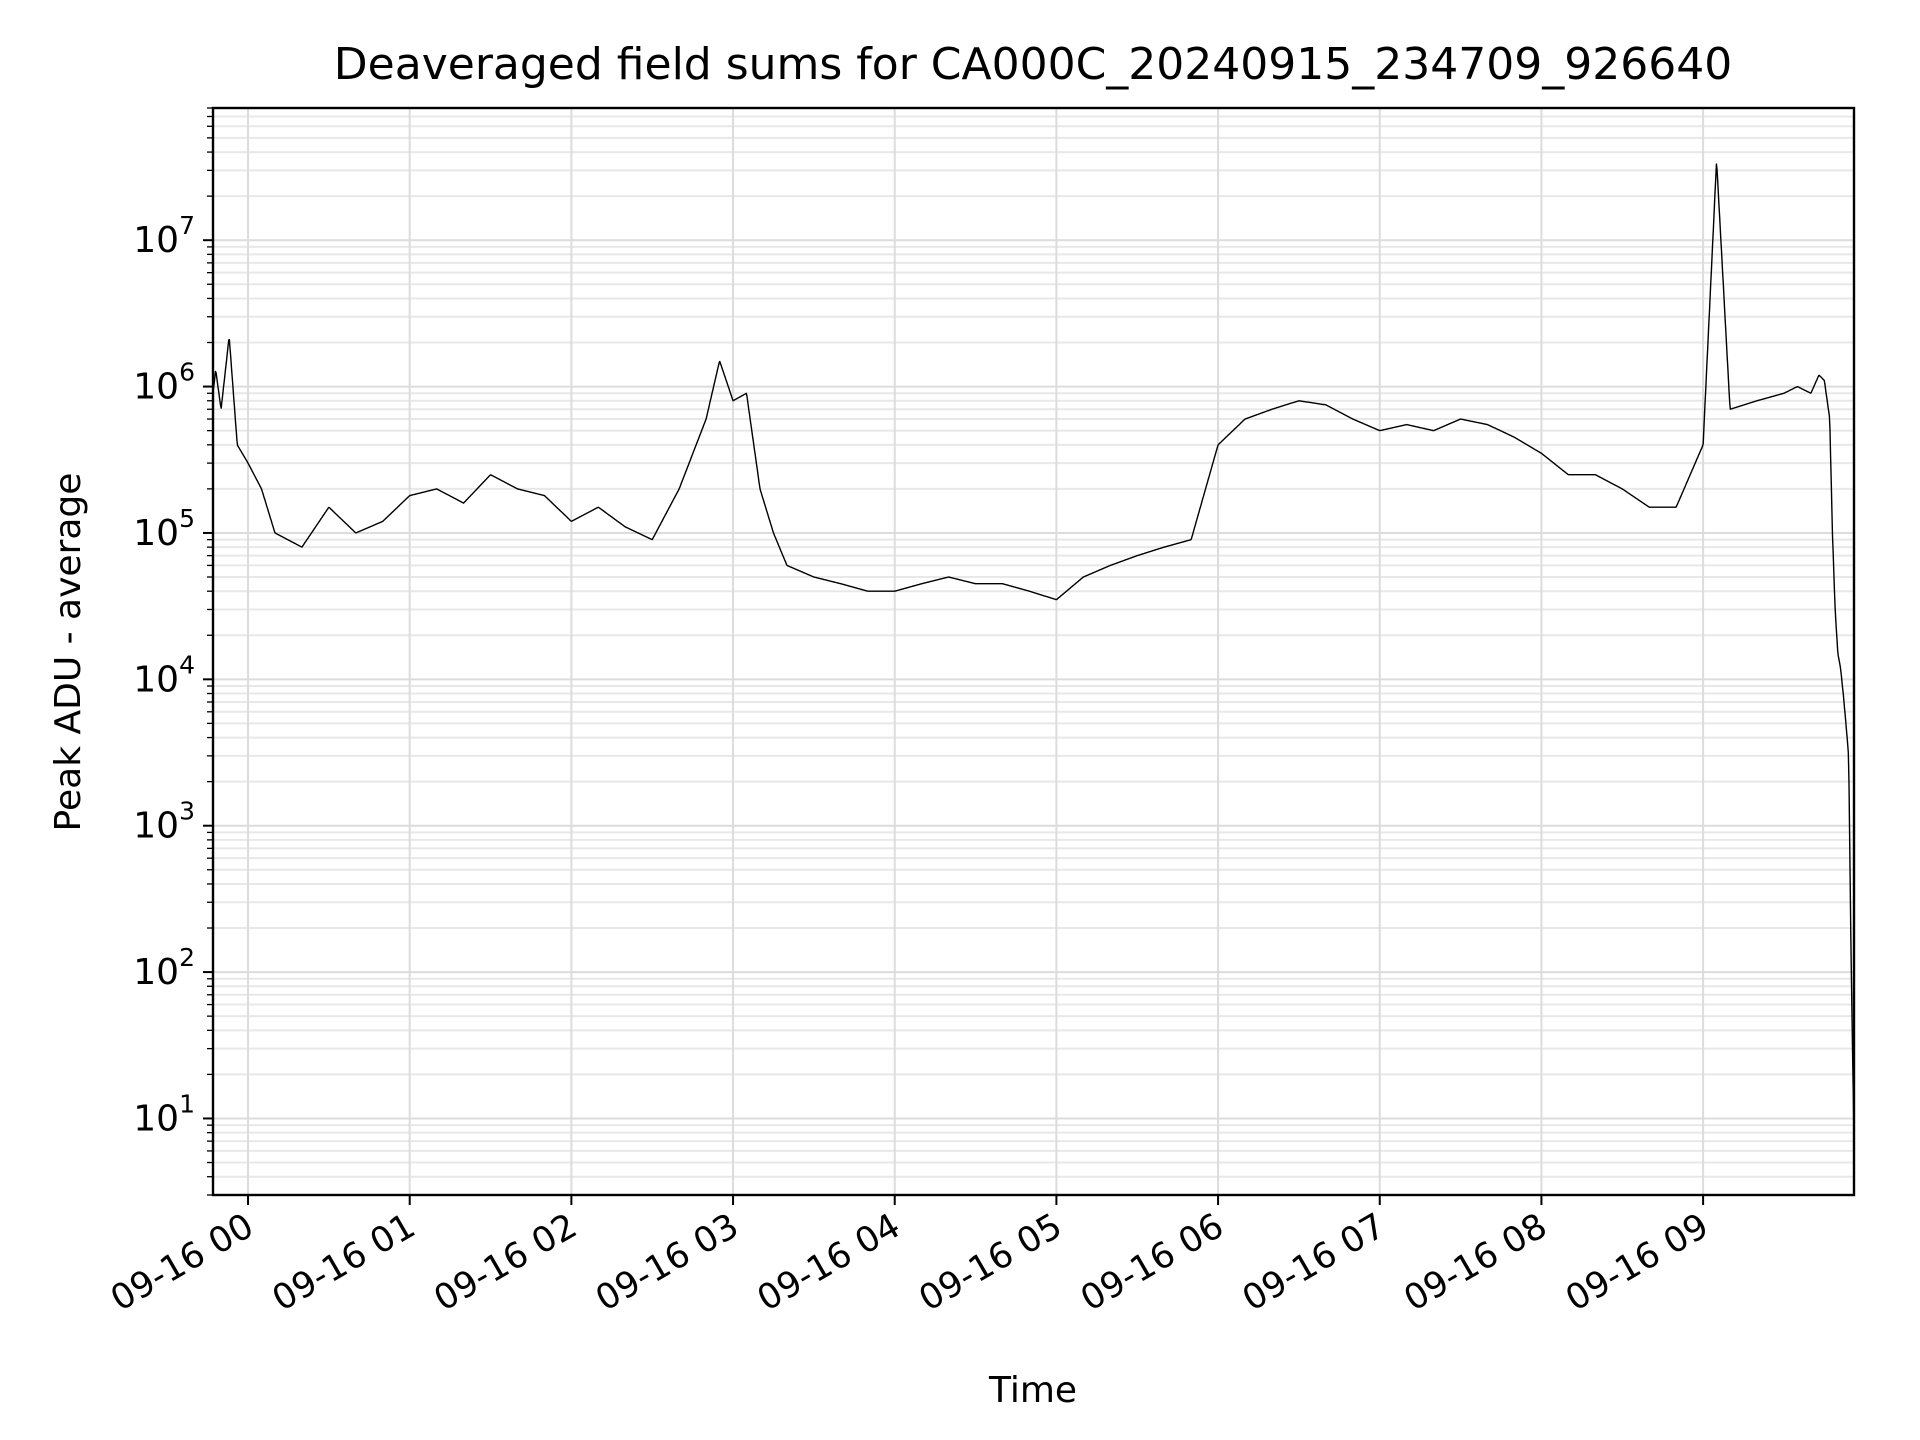  I want to click on y-tick-label-exponent: 4, so click(187, 664).